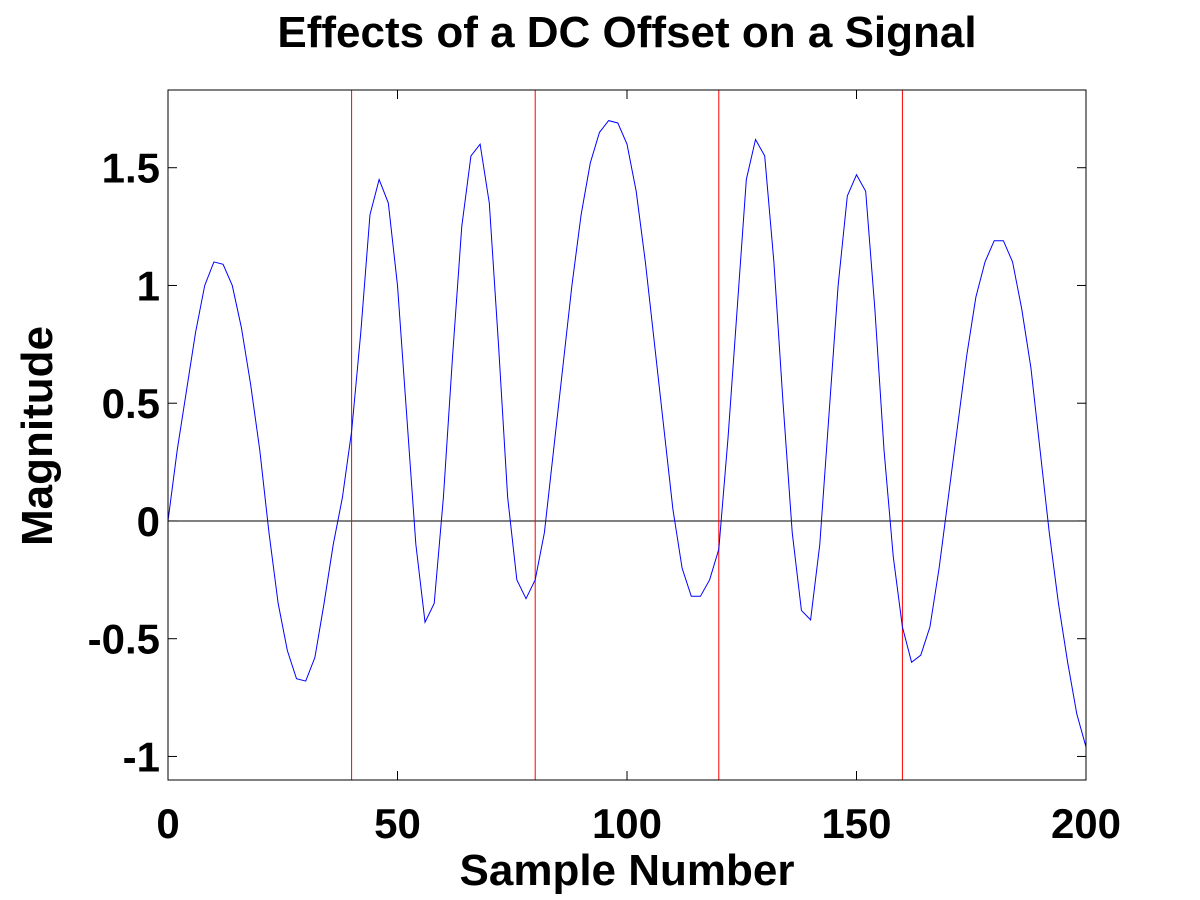 The image size is (1200, 900). Describe the element at coordinates (148, 285) in the screenshot. I see `y-tick-label: 1` at that location.